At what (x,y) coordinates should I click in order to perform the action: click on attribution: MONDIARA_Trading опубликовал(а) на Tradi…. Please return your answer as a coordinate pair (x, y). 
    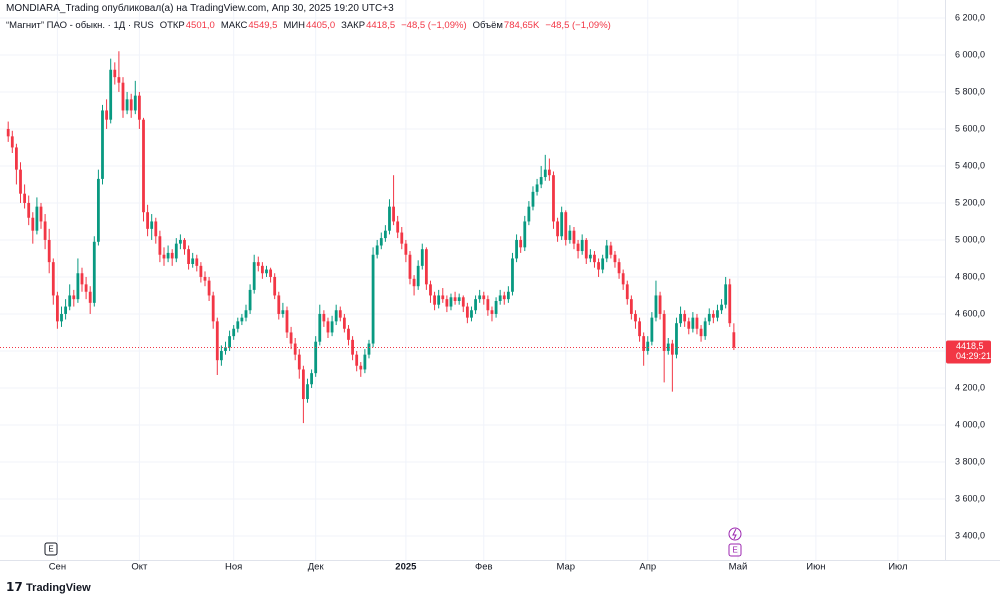
    Looking at the image, I should click on (200, 8).